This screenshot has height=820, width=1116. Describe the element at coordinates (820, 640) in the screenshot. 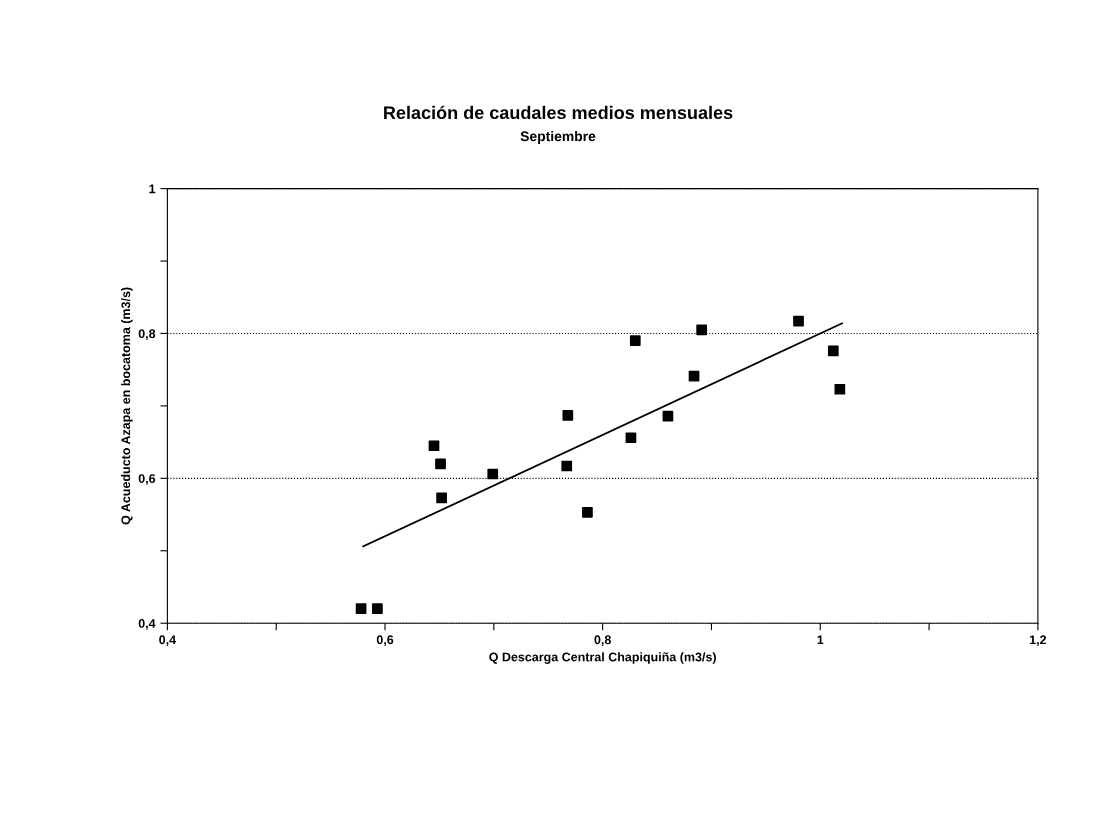

I see `x-tick-label: 1` at that location.